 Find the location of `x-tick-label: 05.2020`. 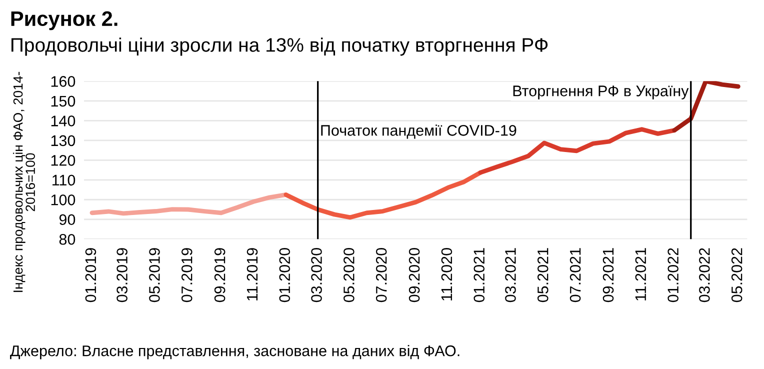

x-tick-label: 05.2020 is located at coordinates (349, 275).